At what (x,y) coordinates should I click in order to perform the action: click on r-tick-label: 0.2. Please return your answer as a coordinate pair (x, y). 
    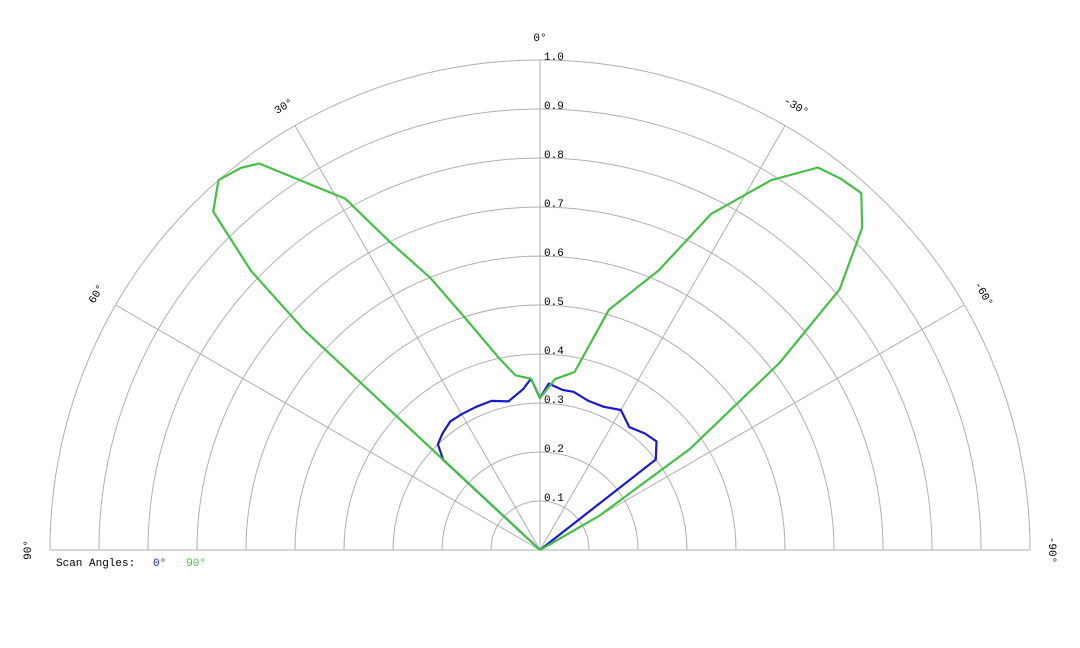
    Looking at the image, I should click on (554, 450).